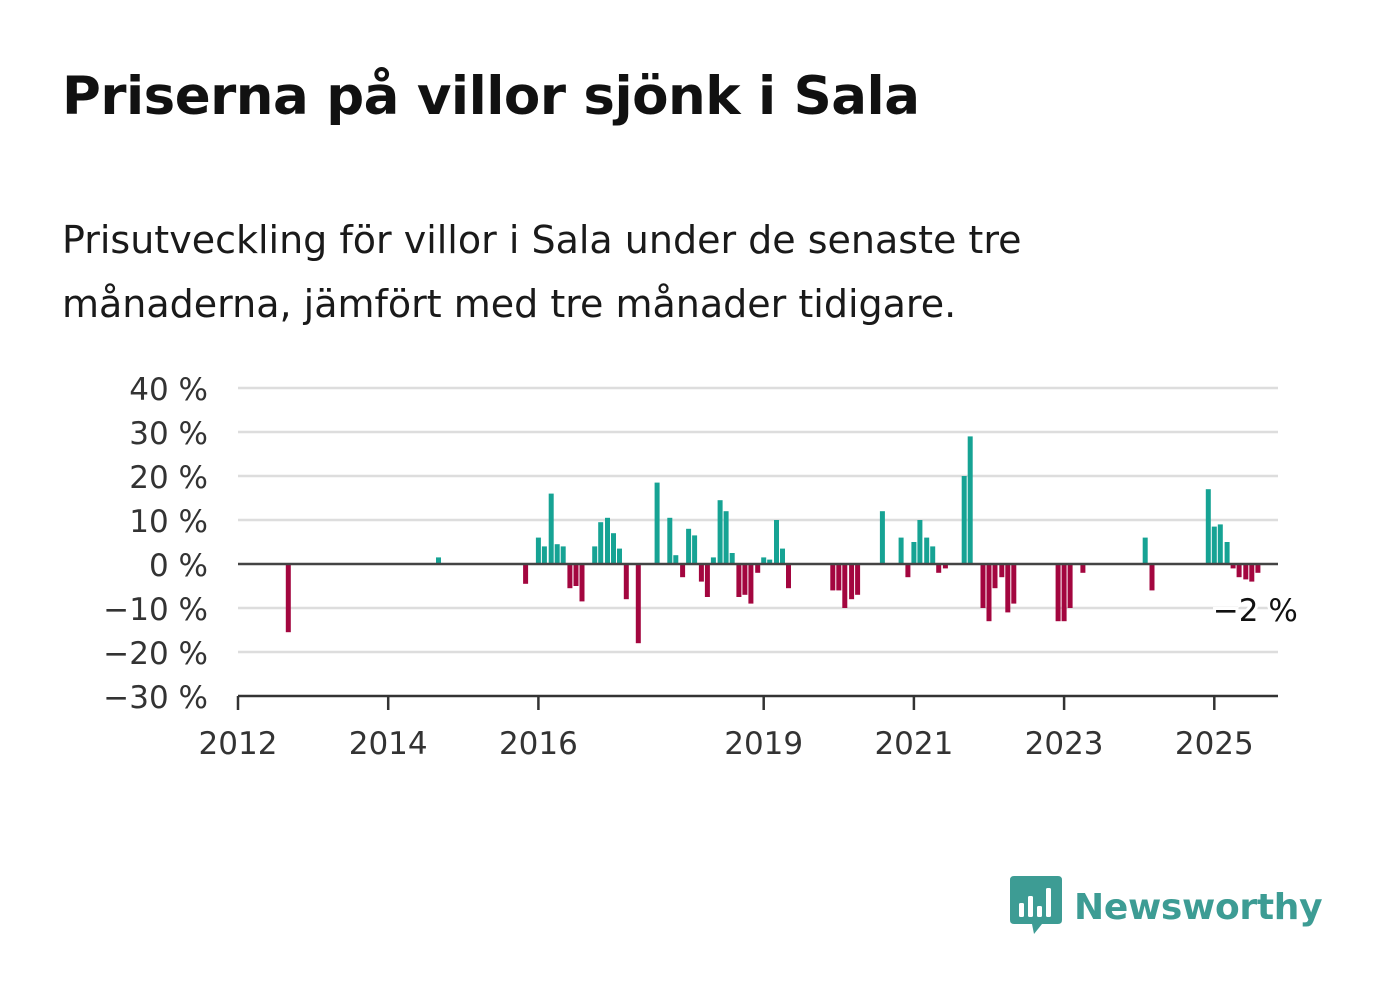 The height and width of the screenshot is (999, 1382). I want to click on y-tick-label: 20 %, so click(168, 478).